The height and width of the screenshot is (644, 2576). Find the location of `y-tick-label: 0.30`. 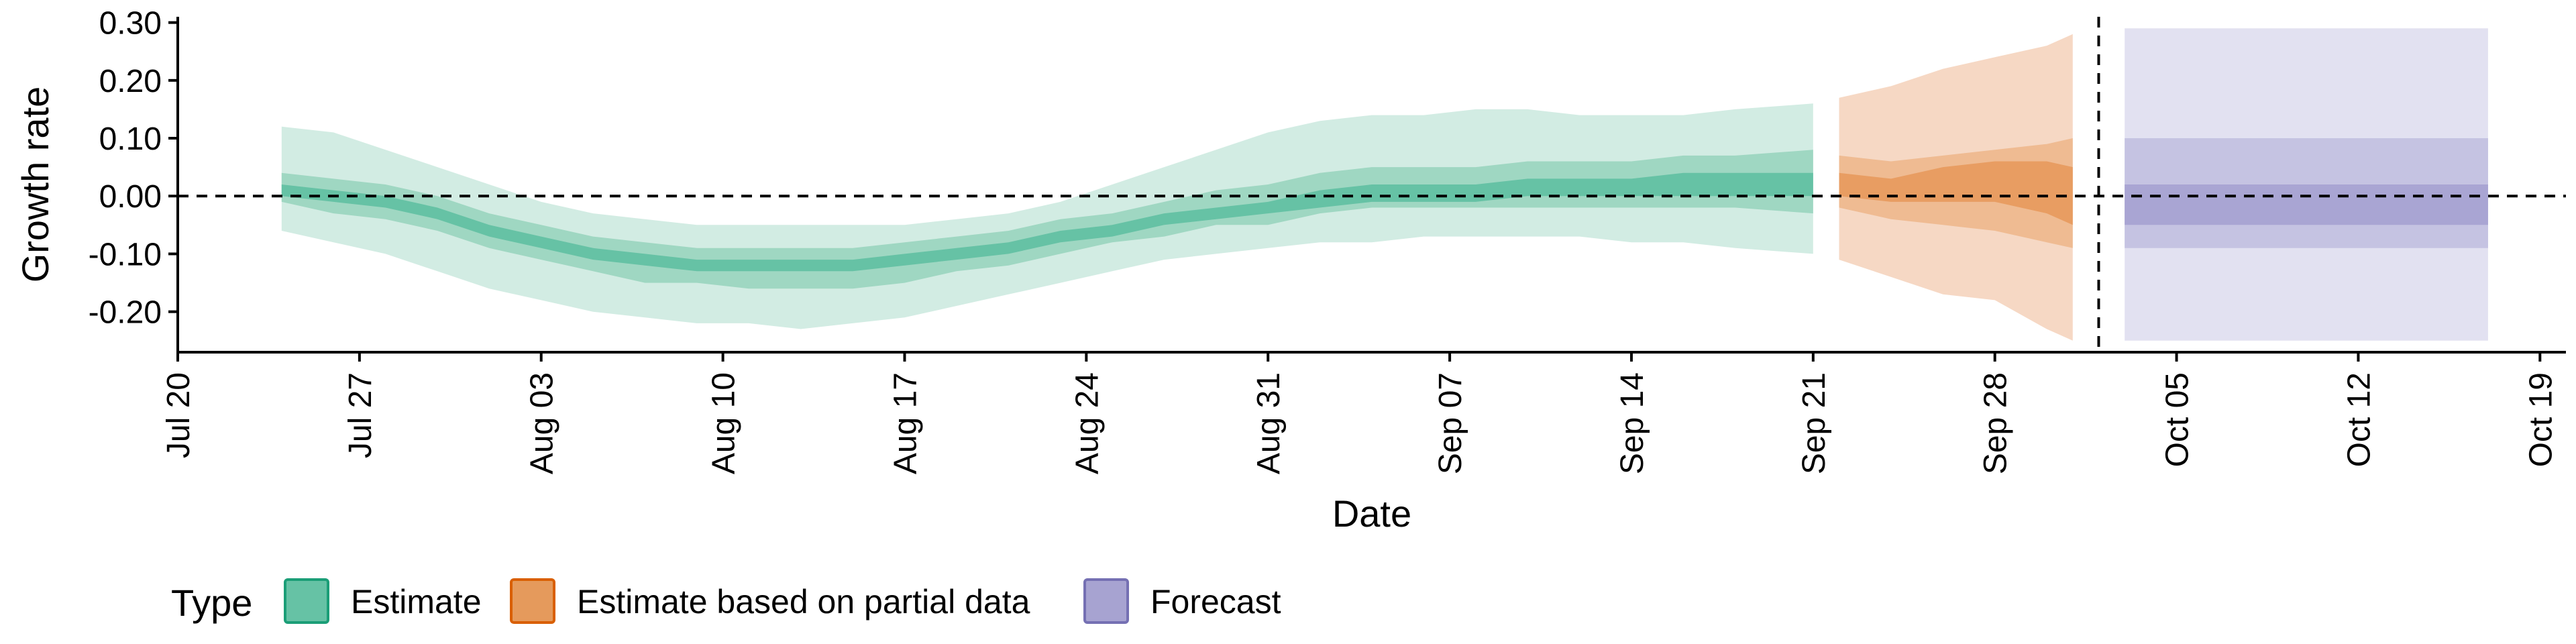

y-tick-label: 0.30 is located at coordinates (130, 24).